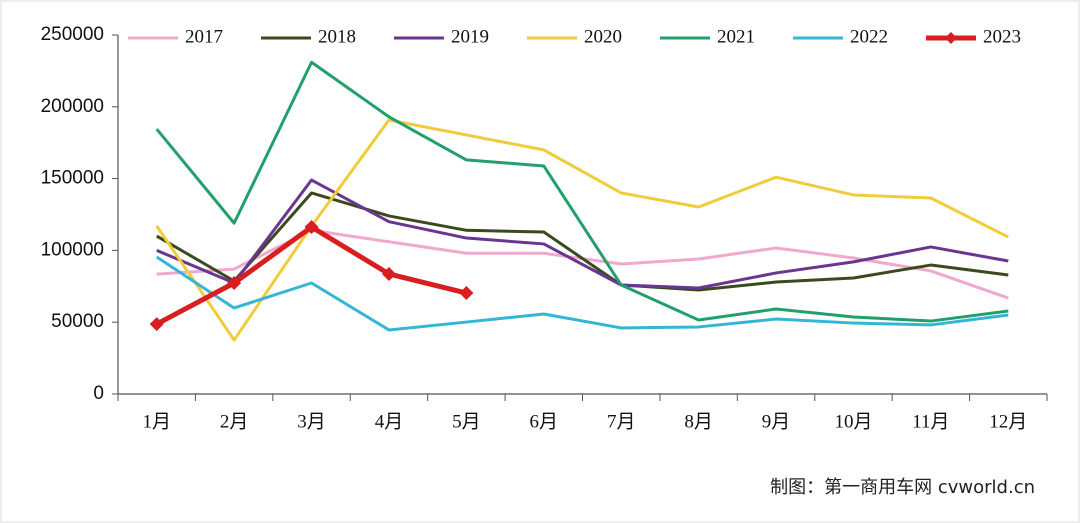 This screenshot has width=1080, height=523. Describe the element at coordinates (72, 249) in the screenshot. I see `y-tick-label: 100000` at that location.